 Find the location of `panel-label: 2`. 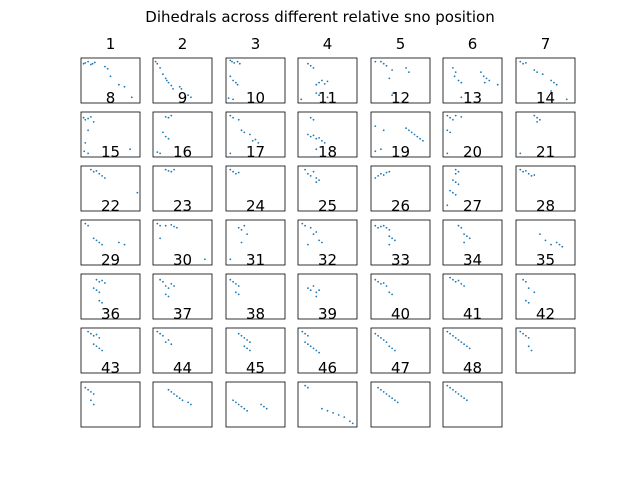

panel-label: 2 is located at coordinates (183, 44).